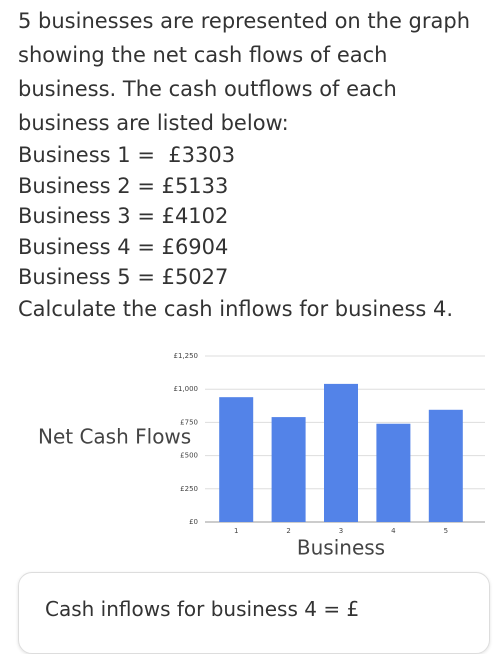 The height and width of the screenshot is (654, 497). What do you see at coordinates (123, 277) in the screenshot?
I see `item: Business 5 = £5027` at bounding box center [123, 277].